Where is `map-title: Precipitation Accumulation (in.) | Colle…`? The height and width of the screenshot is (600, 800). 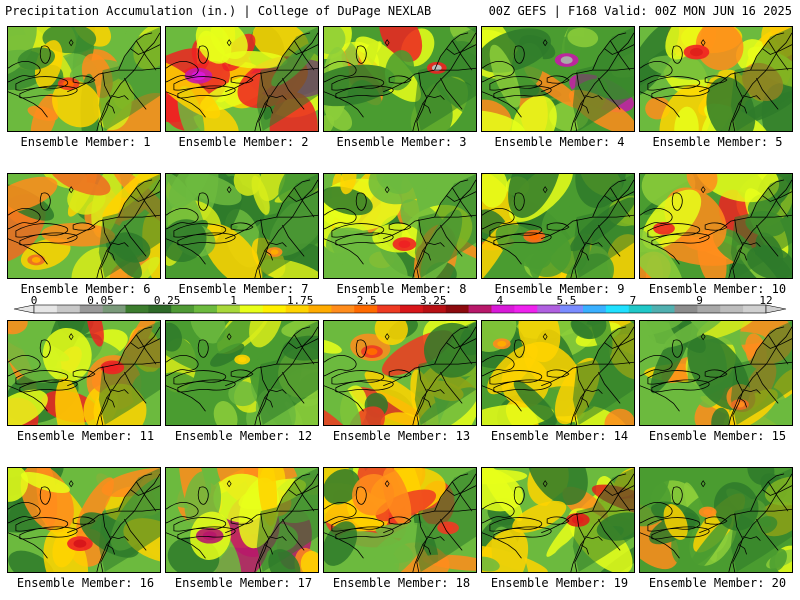 map-title: Precipitation Accumulation (in.) | Colle… is located at coordinates (218, 11).